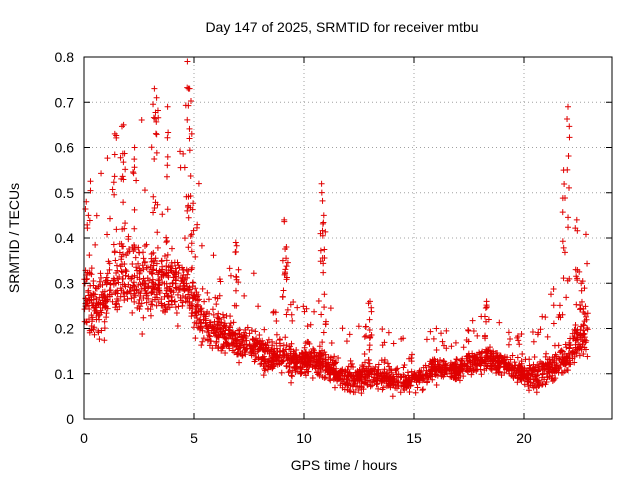 Image resolution: width=640 pixels, height=480 pixels. Describe the element at coordinates (194, 438) in the screenshot. I see `x-tick-label: 5` at that location.